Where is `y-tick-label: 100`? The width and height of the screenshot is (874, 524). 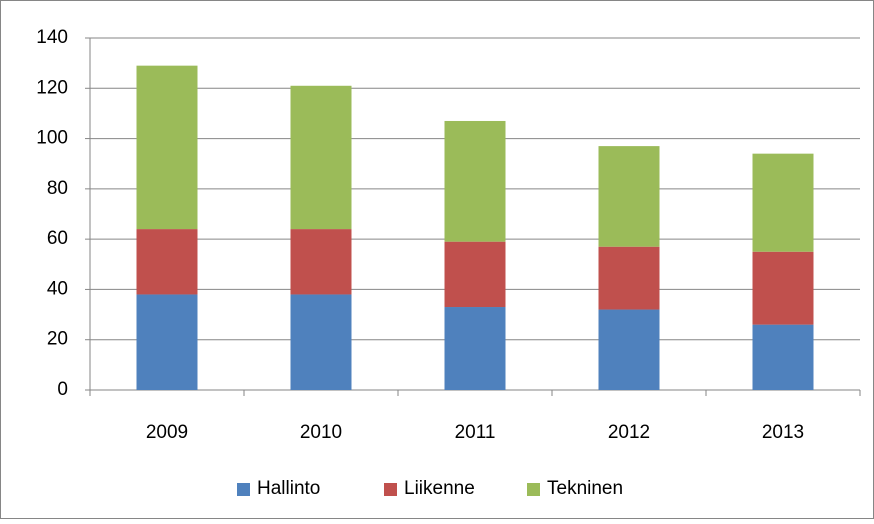 y-tick-label: 100 is located at coordinates (52, 138).